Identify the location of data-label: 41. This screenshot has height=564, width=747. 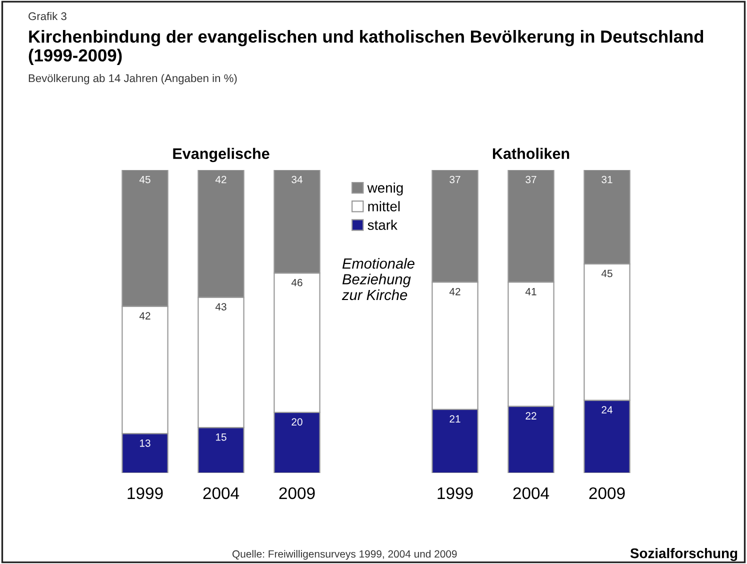
(530, 292).